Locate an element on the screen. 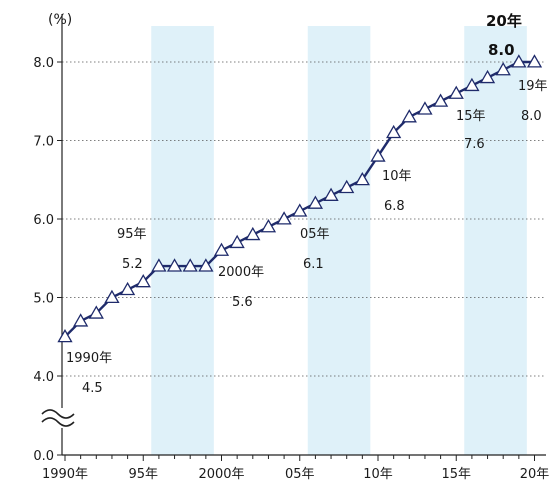 The width and height of the screenshot is (553, 490). x-tick-label-6: 20年 is located at coordinates (535, 474).